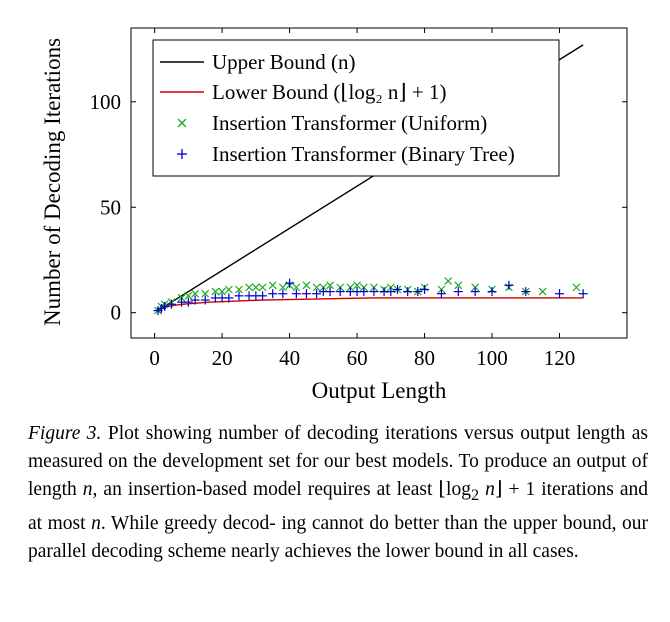  I want to click on legend-label-upper-bound: Upper Bound (n), so click(283, 62).